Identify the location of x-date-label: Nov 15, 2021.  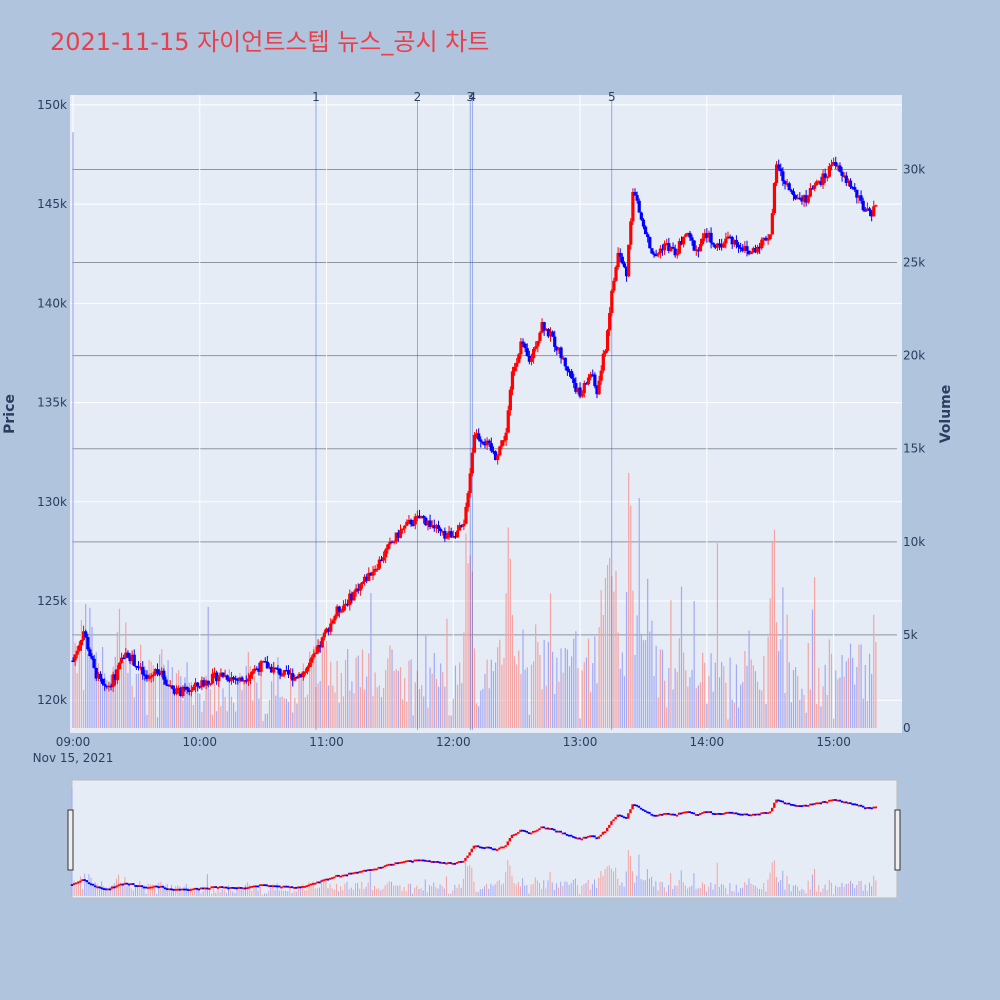
(73, 758).